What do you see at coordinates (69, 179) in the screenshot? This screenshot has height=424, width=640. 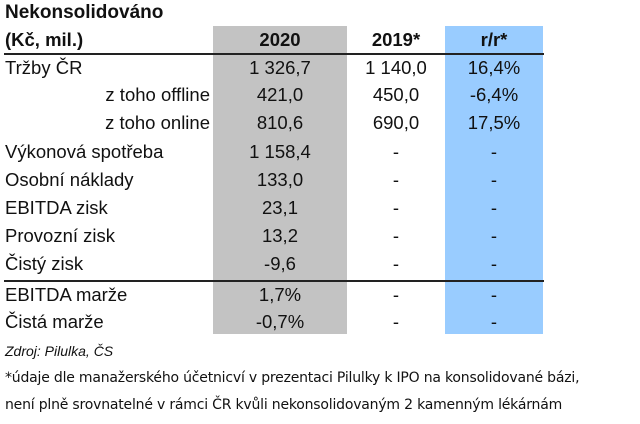 I see `row-label: Osobní náklady` at bounding box center [69, 179].